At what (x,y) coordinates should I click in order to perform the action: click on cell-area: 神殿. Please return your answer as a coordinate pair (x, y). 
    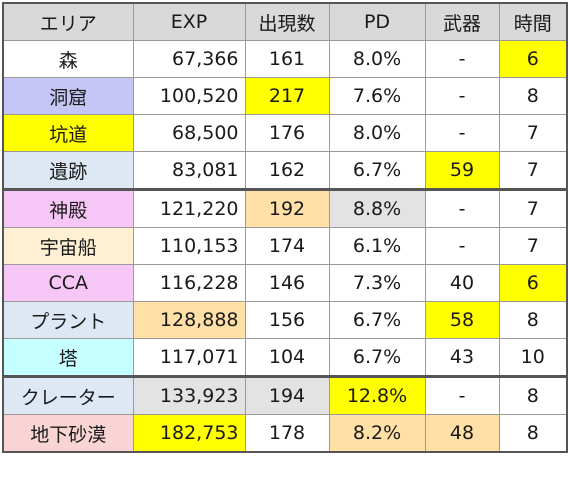
    Looking at the image, I should click on (68, 208).